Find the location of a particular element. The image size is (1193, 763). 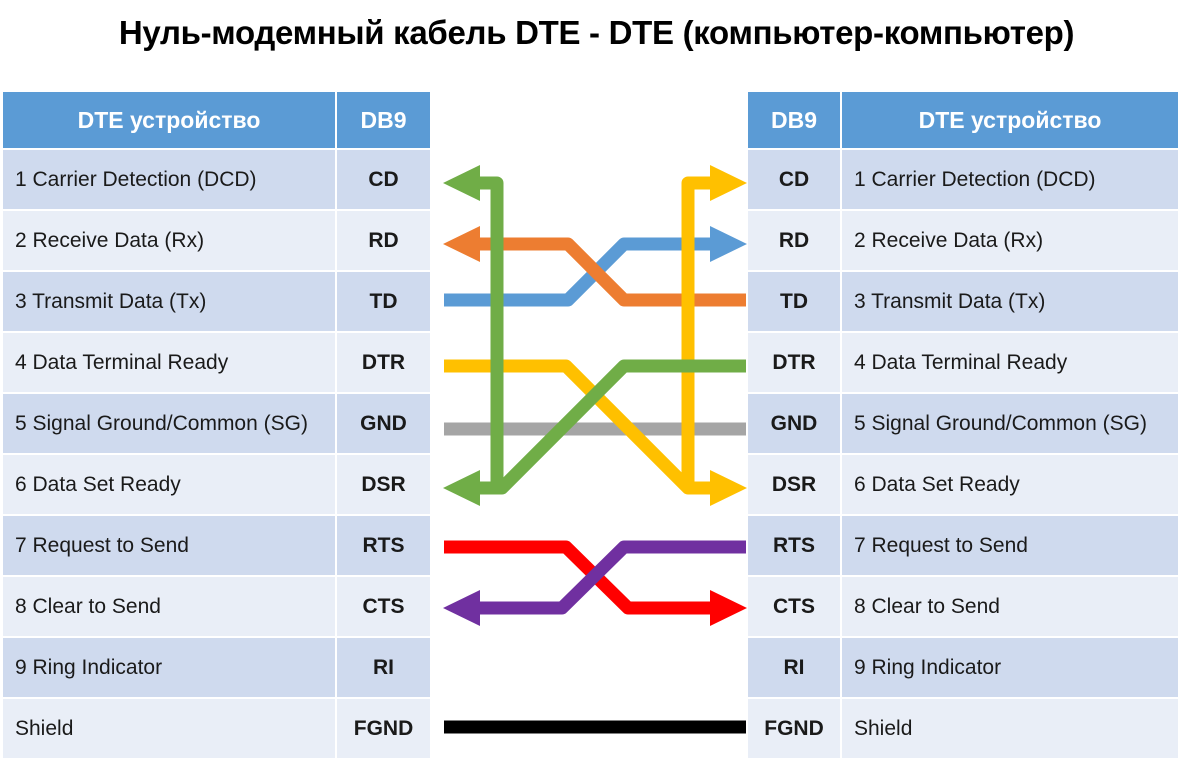

table-row: 6 Data Set Ready DSR is located at coordinates (216, 484).